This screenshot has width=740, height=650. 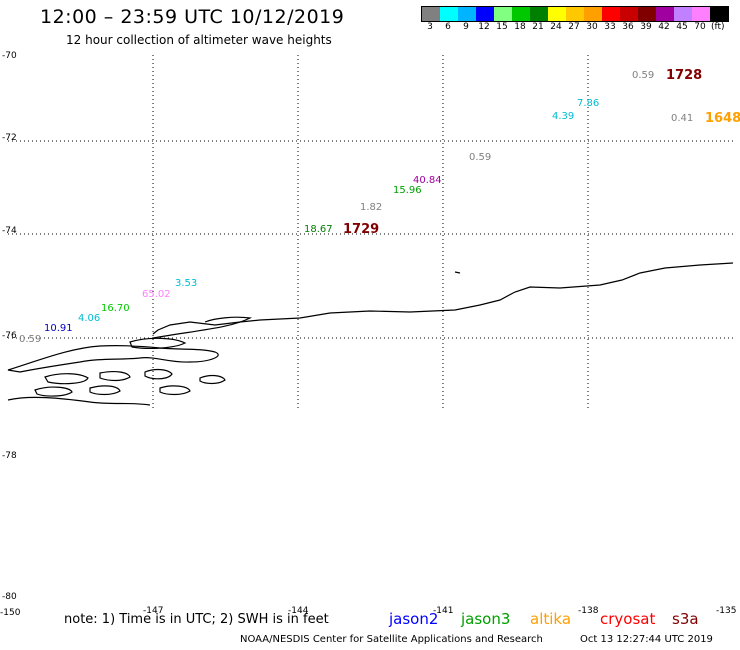 What do you see at coordinates (153, 611) in the screenshot?
I see `lon-label: -147` at bounding box center [153, 611].